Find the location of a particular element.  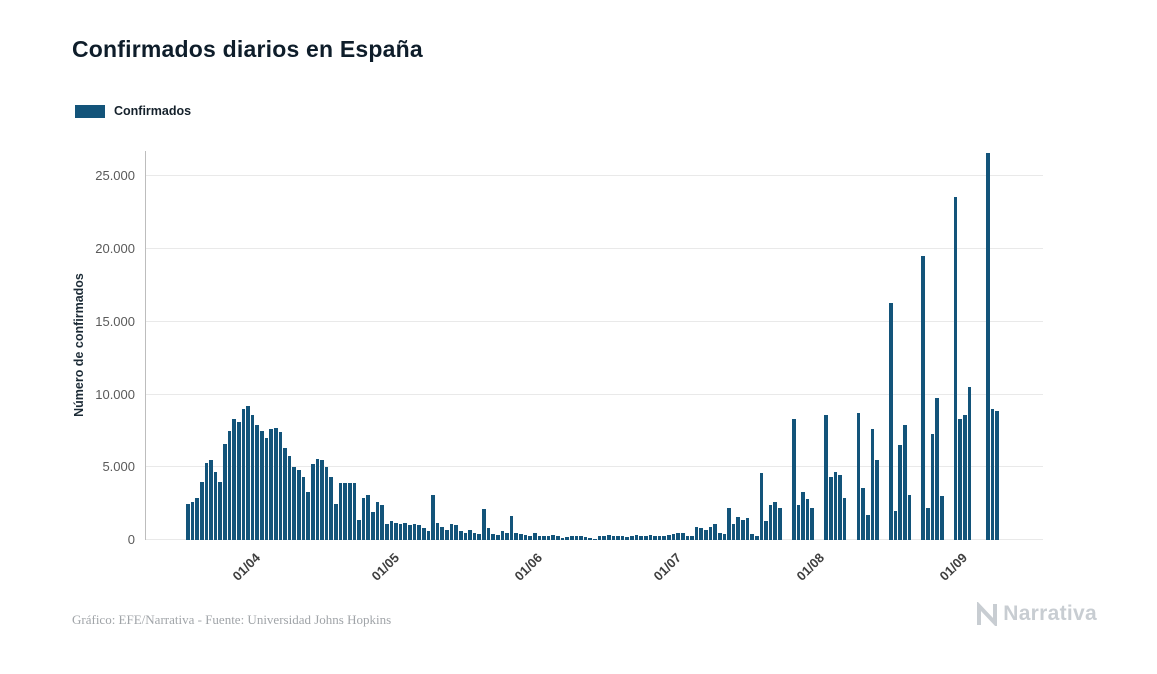

legend-label: Confirmados is located at coordinates (153, 111).